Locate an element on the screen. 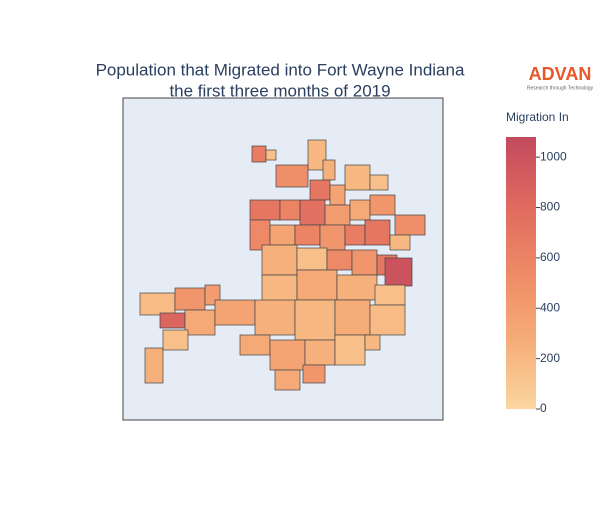 The height and width of the screenshot is (505, 600). colorbar-tick-label: 200 is located at coordinates (550, 358).